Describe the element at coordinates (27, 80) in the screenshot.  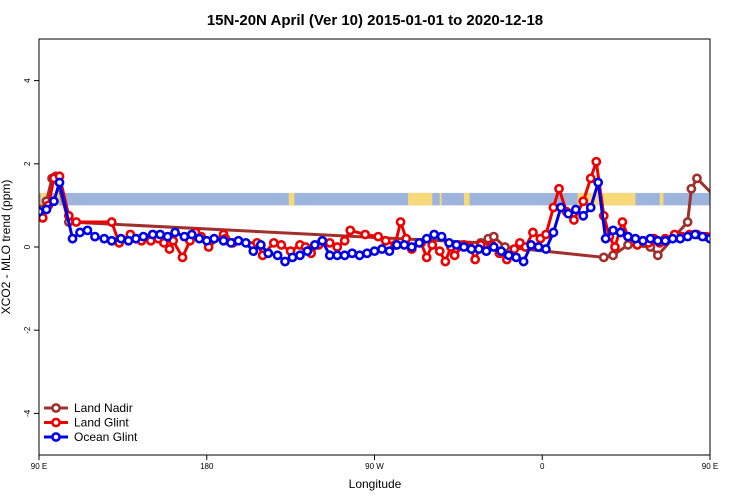
I see `y-tick-label: 4` at that location.